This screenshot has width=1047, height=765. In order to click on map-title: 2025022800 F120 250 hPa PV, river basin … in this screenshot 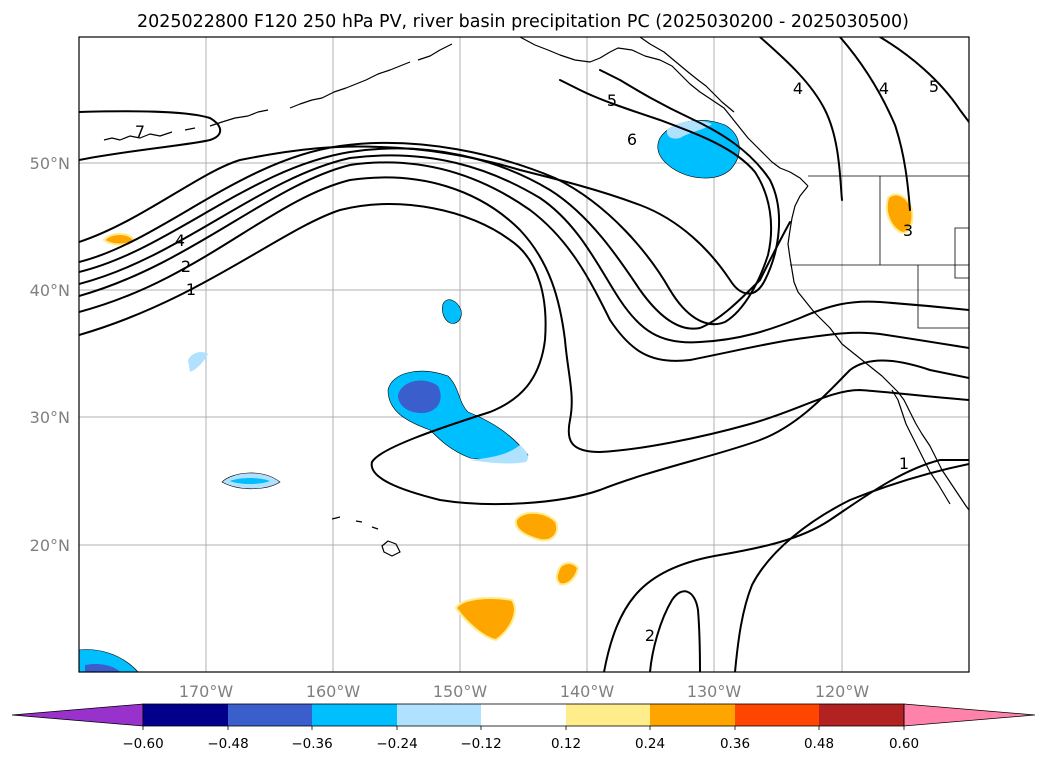, I will do `click(523, 22)`.